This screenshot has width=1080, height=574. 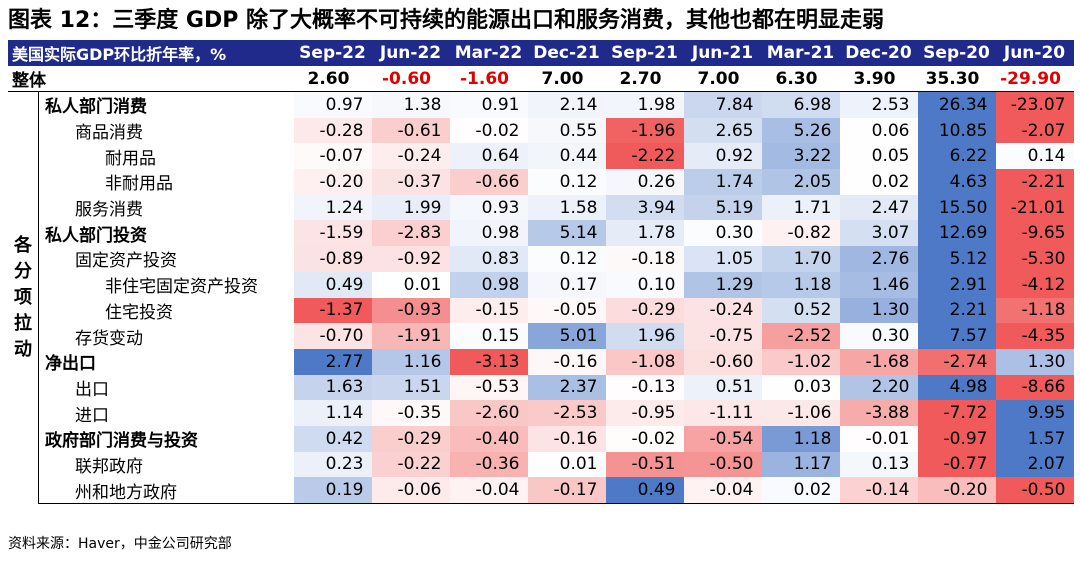 What do you see at coordinates (956, 130) in the screenshot?
I see `heatmap-cell: 10.85` at bounding box center [956, 130].